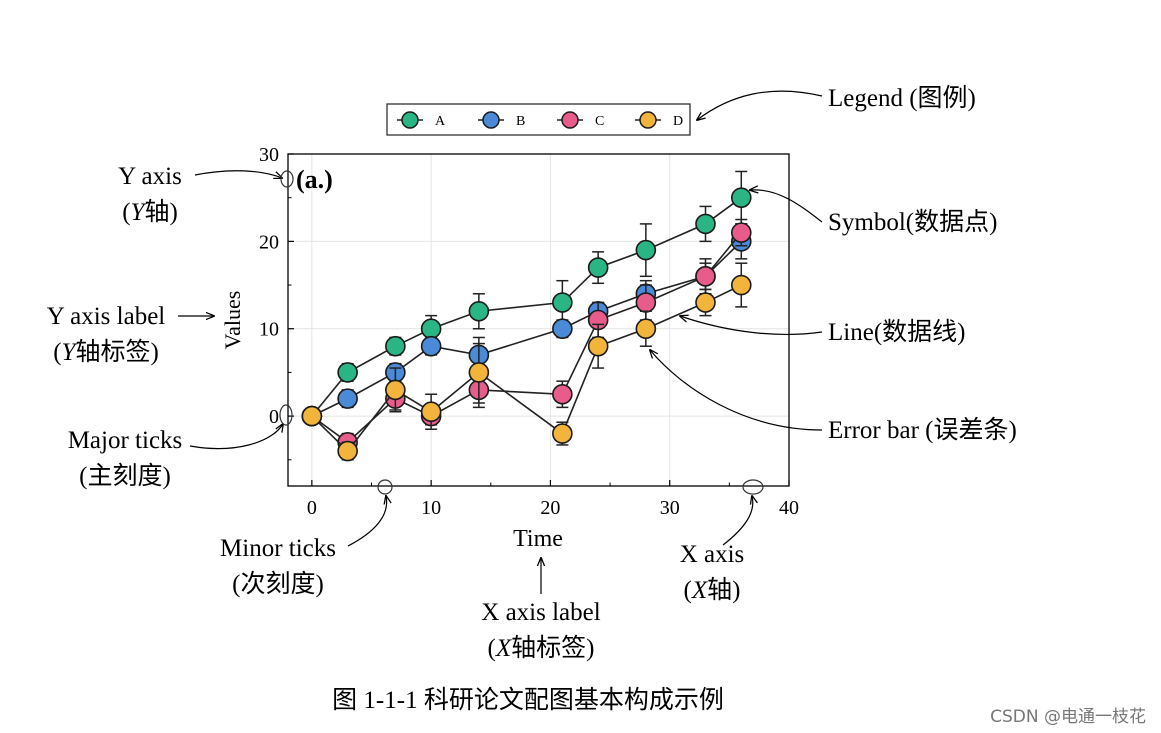 This screenshot has height=733, width=1161. What do you see at coordinates (540, 612) in the screenshot?
I see `x-axis-label-annotation: X axis label` at bounding box center [540, 612].